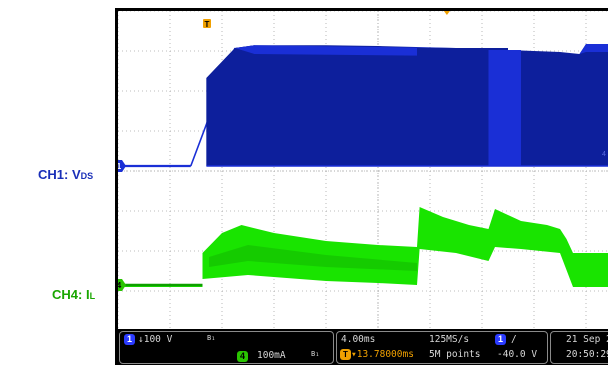  I want to click on ch4-inner-band, so click(313, 258).